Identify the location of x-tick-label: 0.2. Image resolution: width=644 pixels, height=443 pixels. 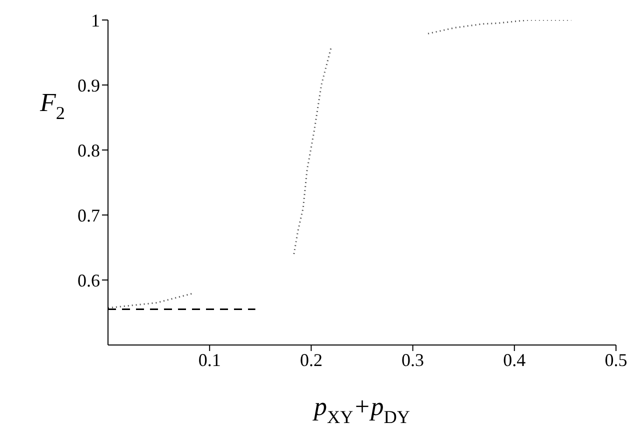
(311, 360).